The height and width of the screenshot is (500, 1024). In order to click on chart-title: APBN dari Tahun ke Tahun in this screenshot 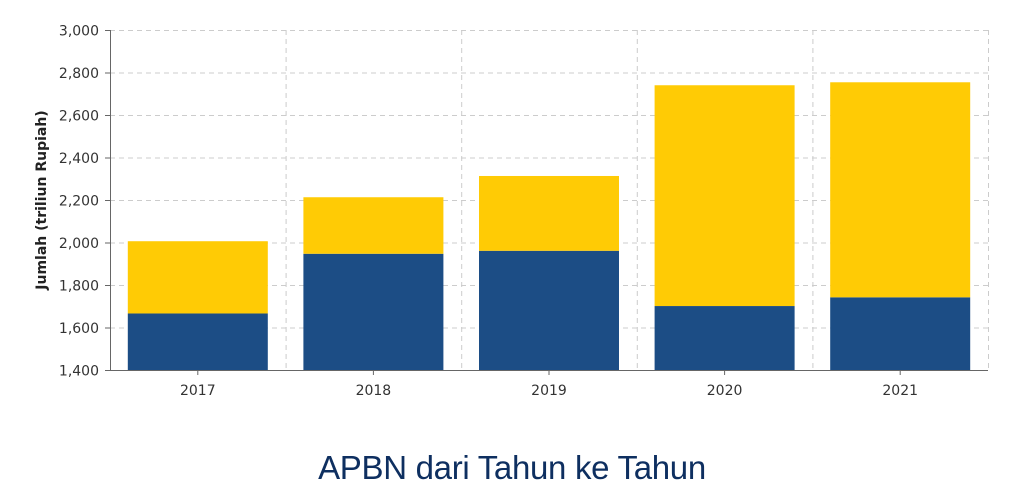, I will do `click(512, 467)`.